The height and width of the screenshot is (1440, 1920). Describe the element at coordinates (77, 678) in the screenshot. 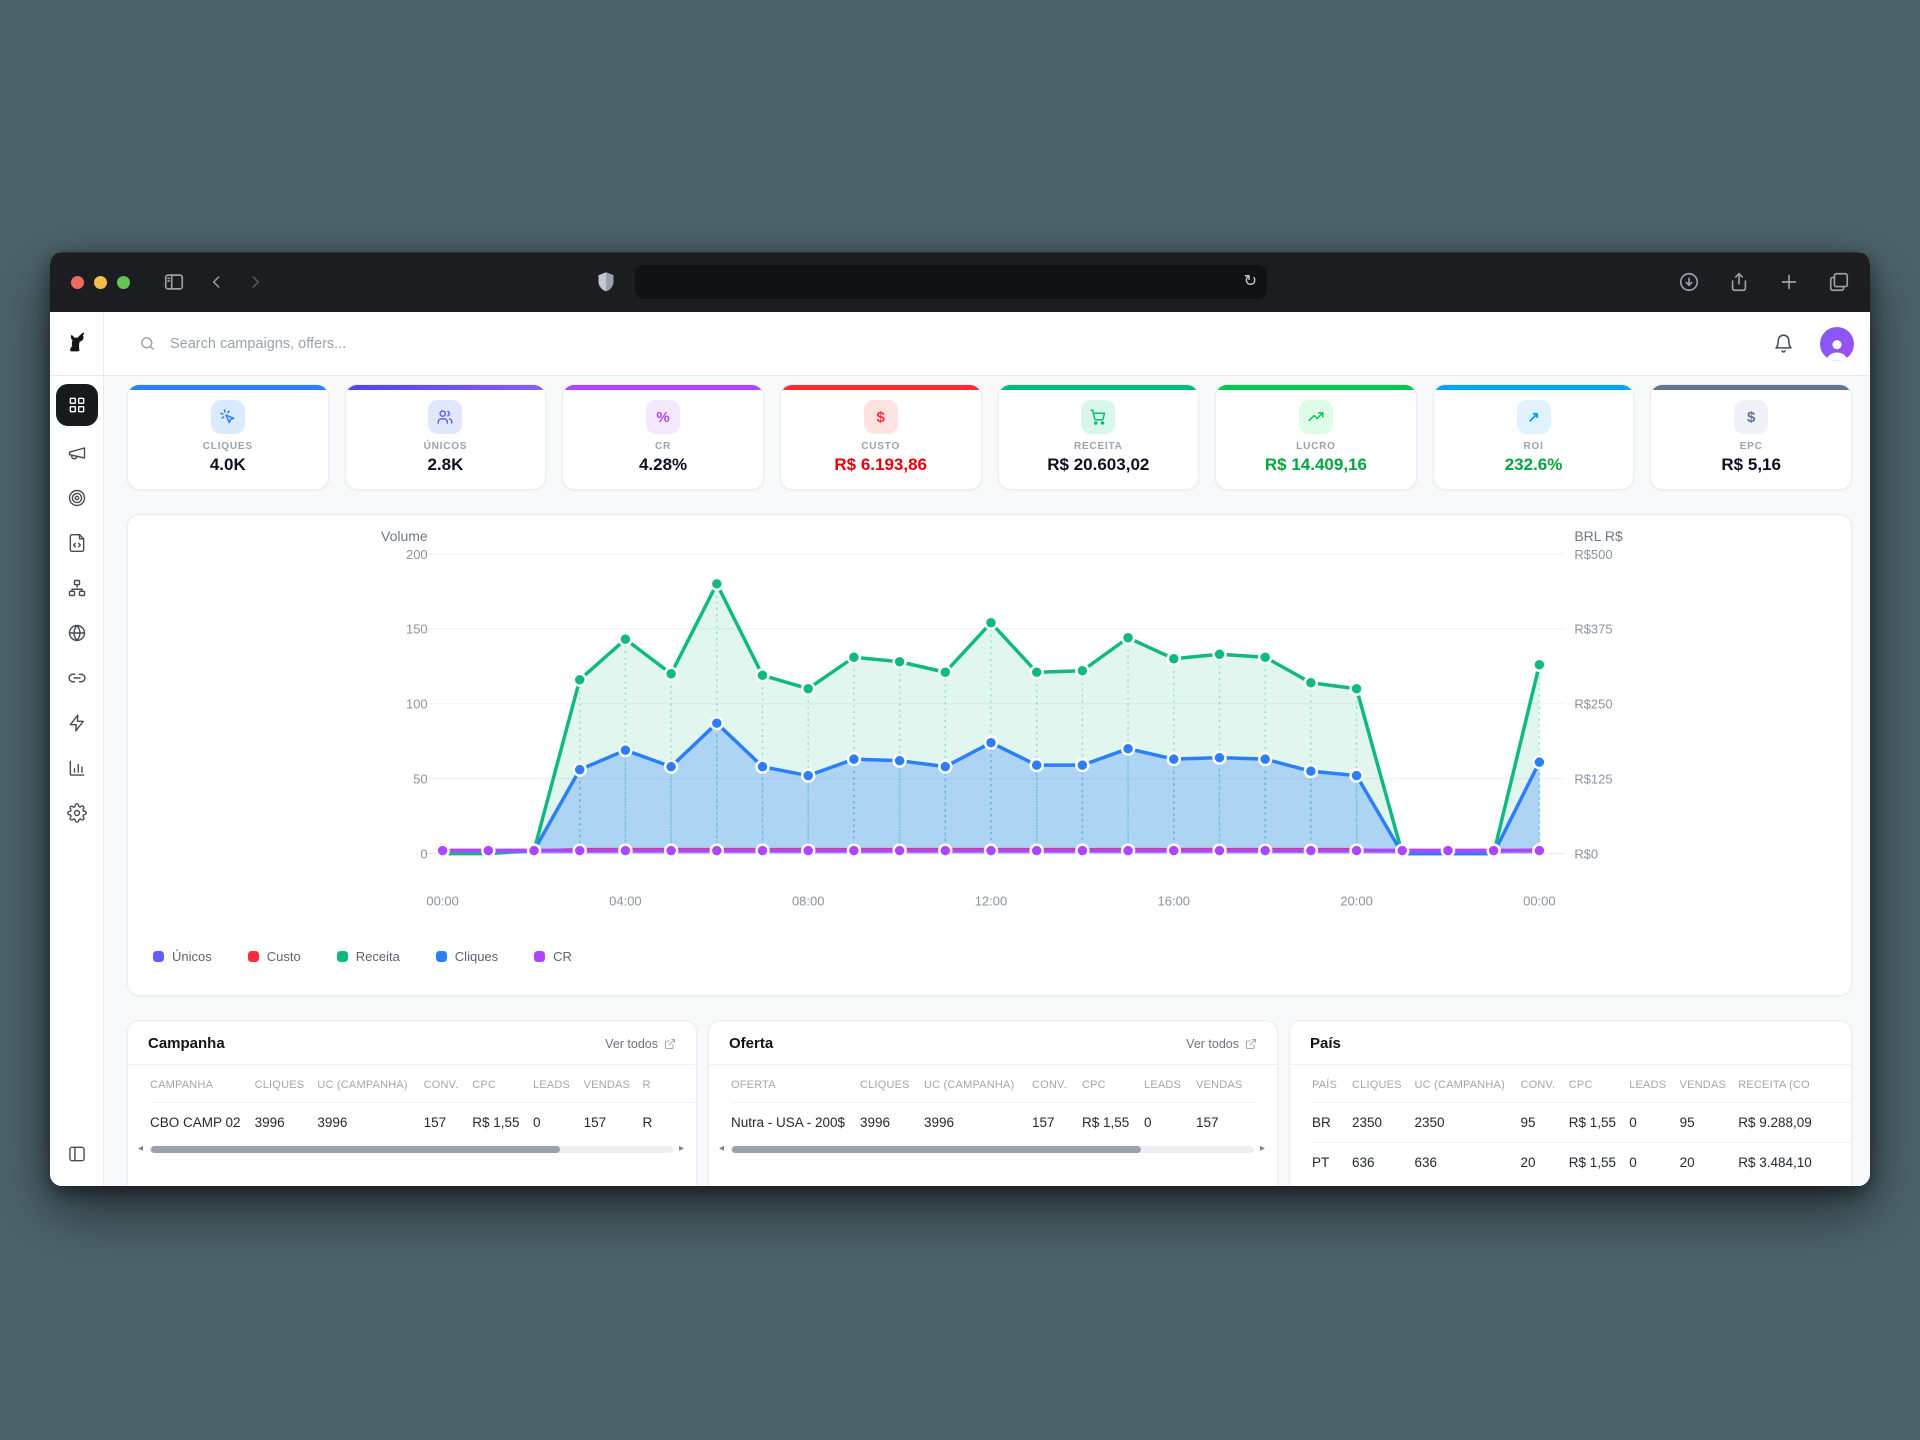

I see `sidebar-item-links` at that location.